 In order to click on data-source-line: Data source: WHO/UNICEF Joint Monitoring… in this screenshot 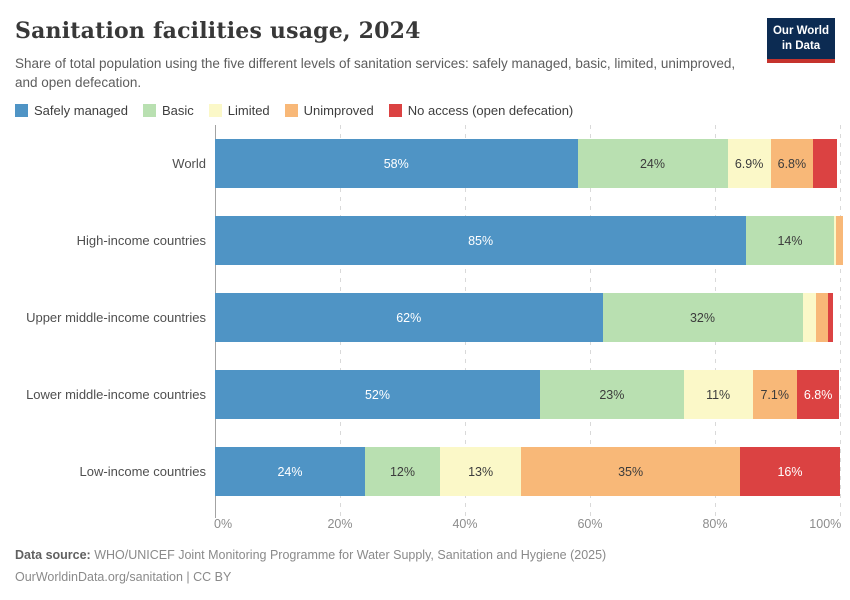, I will do `click(425, 555)`.